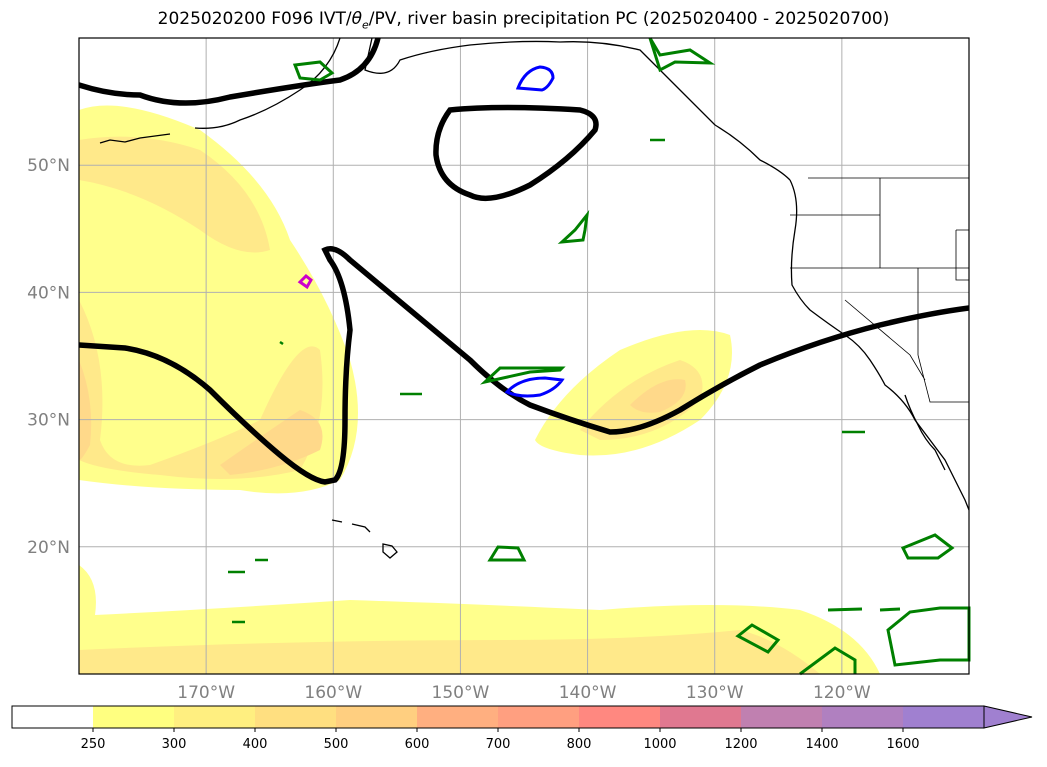 The height and width of the screenshot is (767, 1047). Describe the element at coordinates (879, 290) in the screenshot. I see `state-borders` at that location.